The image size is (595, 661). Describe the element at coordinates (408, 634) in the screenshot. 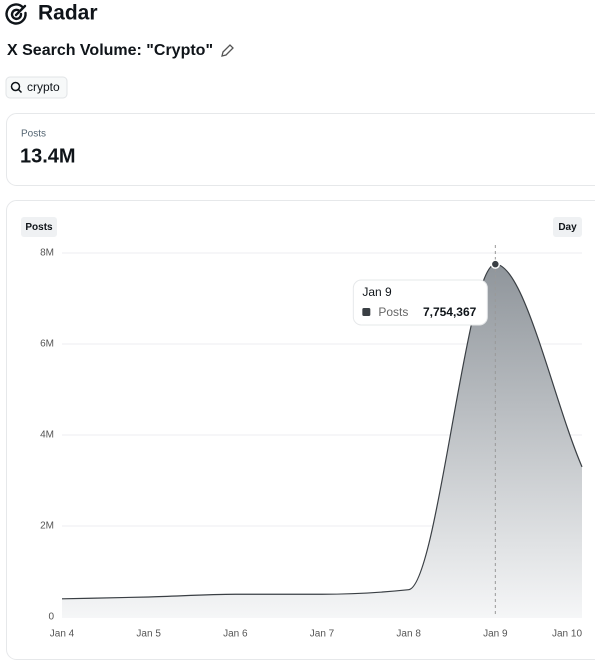

I see `x-tick-label: Jan 8` at that location.